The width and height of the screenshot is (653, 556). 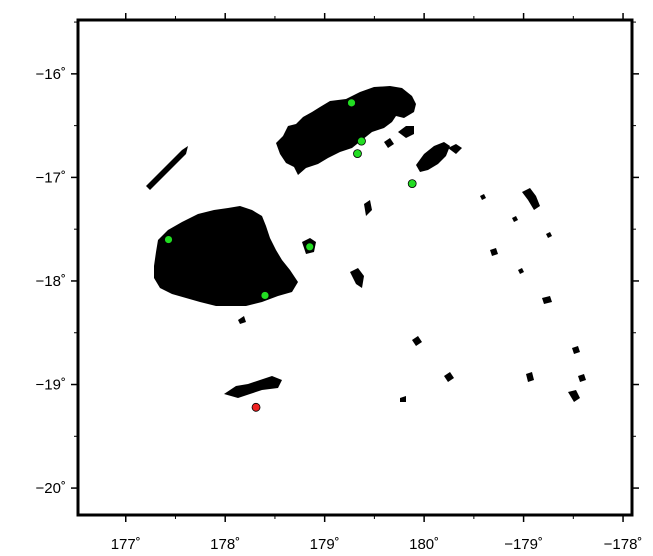 I want to click on latitude-labels: −16˚ −17˚ −18˚ −19˚ −20˚, so click(x=51, y=281).